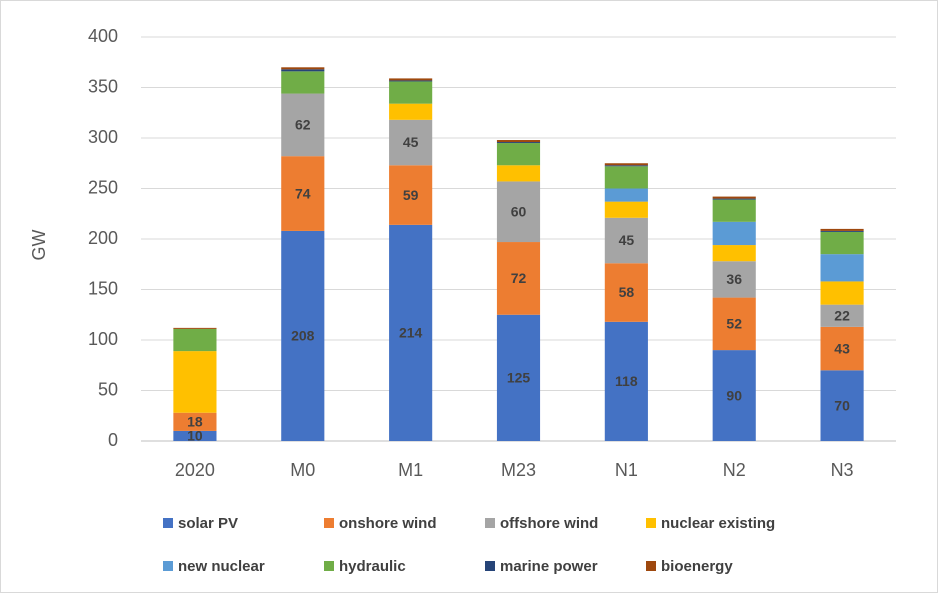 The image size is (939, 594). Describe the element at coordinates (303, 125) in the screenshot. I see `data-label: 62` at that location.